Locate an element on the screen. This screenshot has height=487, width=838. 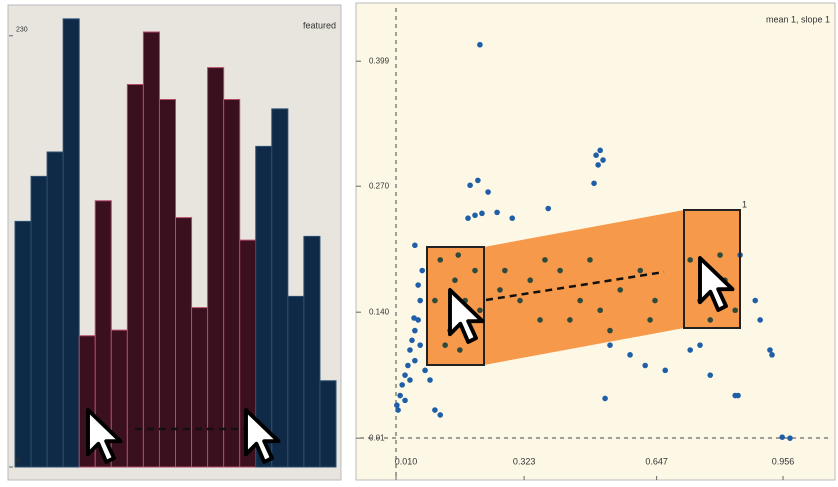
y-tick-label: 230 is located at coordinates (22, 30).